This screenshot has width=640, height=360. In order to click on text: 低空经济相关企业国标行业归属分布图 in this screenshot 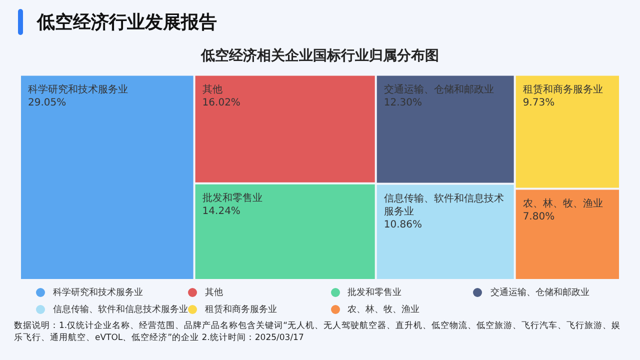, I will do `click(319, 55)`.